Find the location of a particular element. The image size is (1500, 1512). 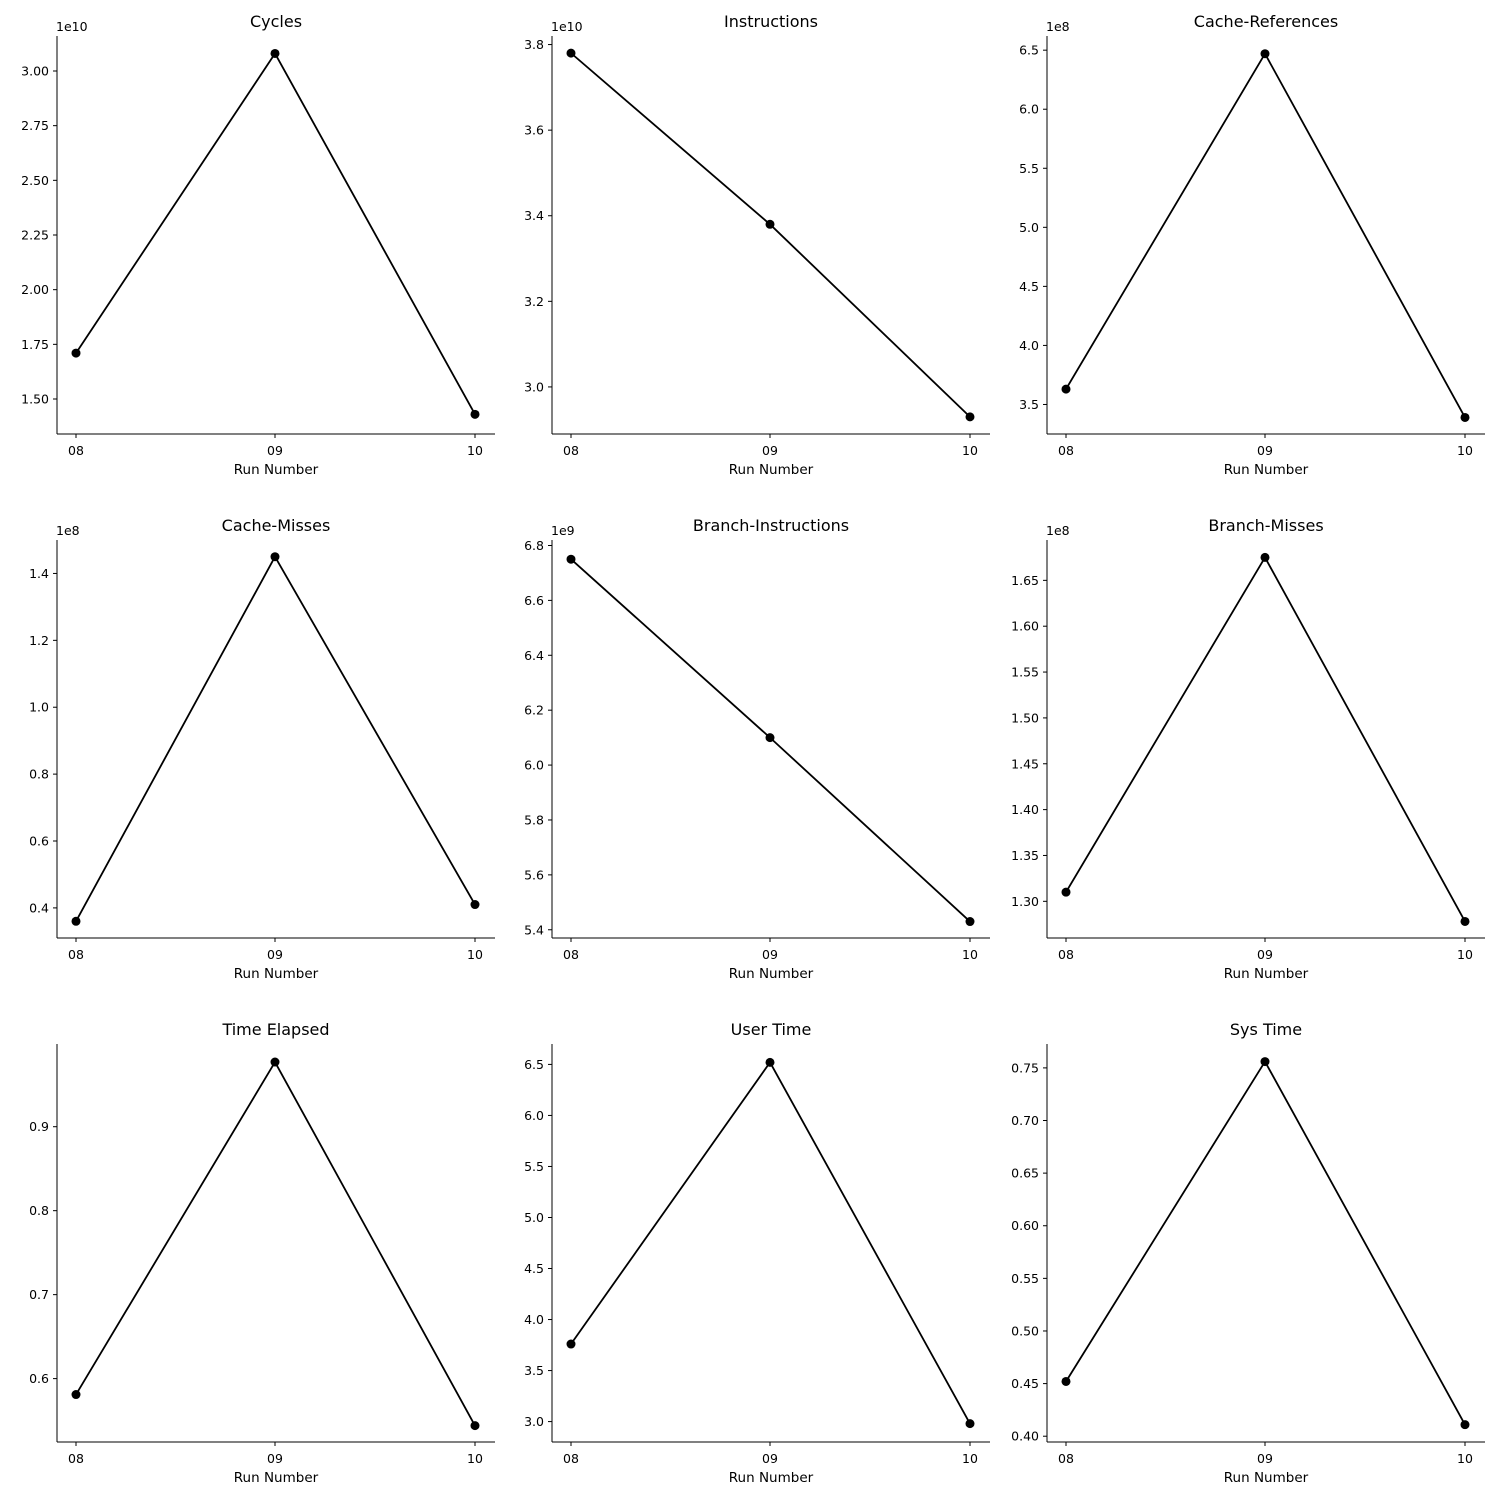

y-tick-label: 5.4 is located at coordinates (534, 929).